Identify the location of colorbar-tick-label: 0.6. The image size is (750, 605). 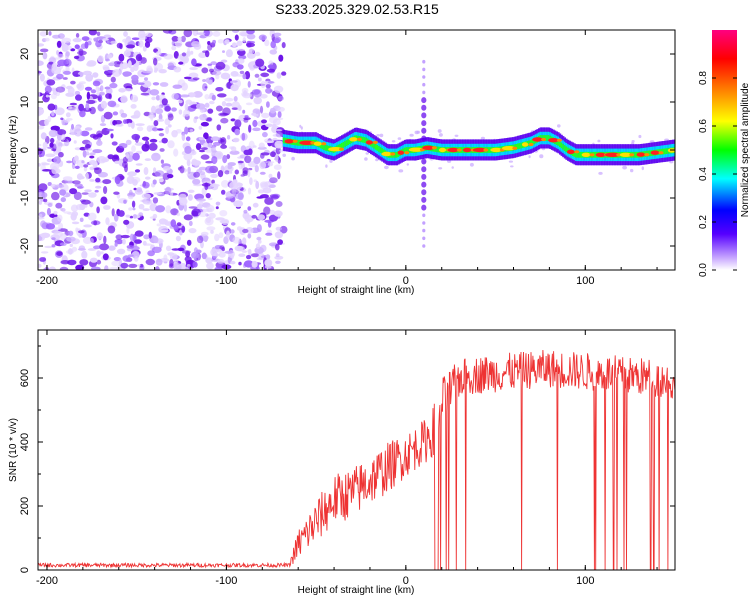
(703, 126).